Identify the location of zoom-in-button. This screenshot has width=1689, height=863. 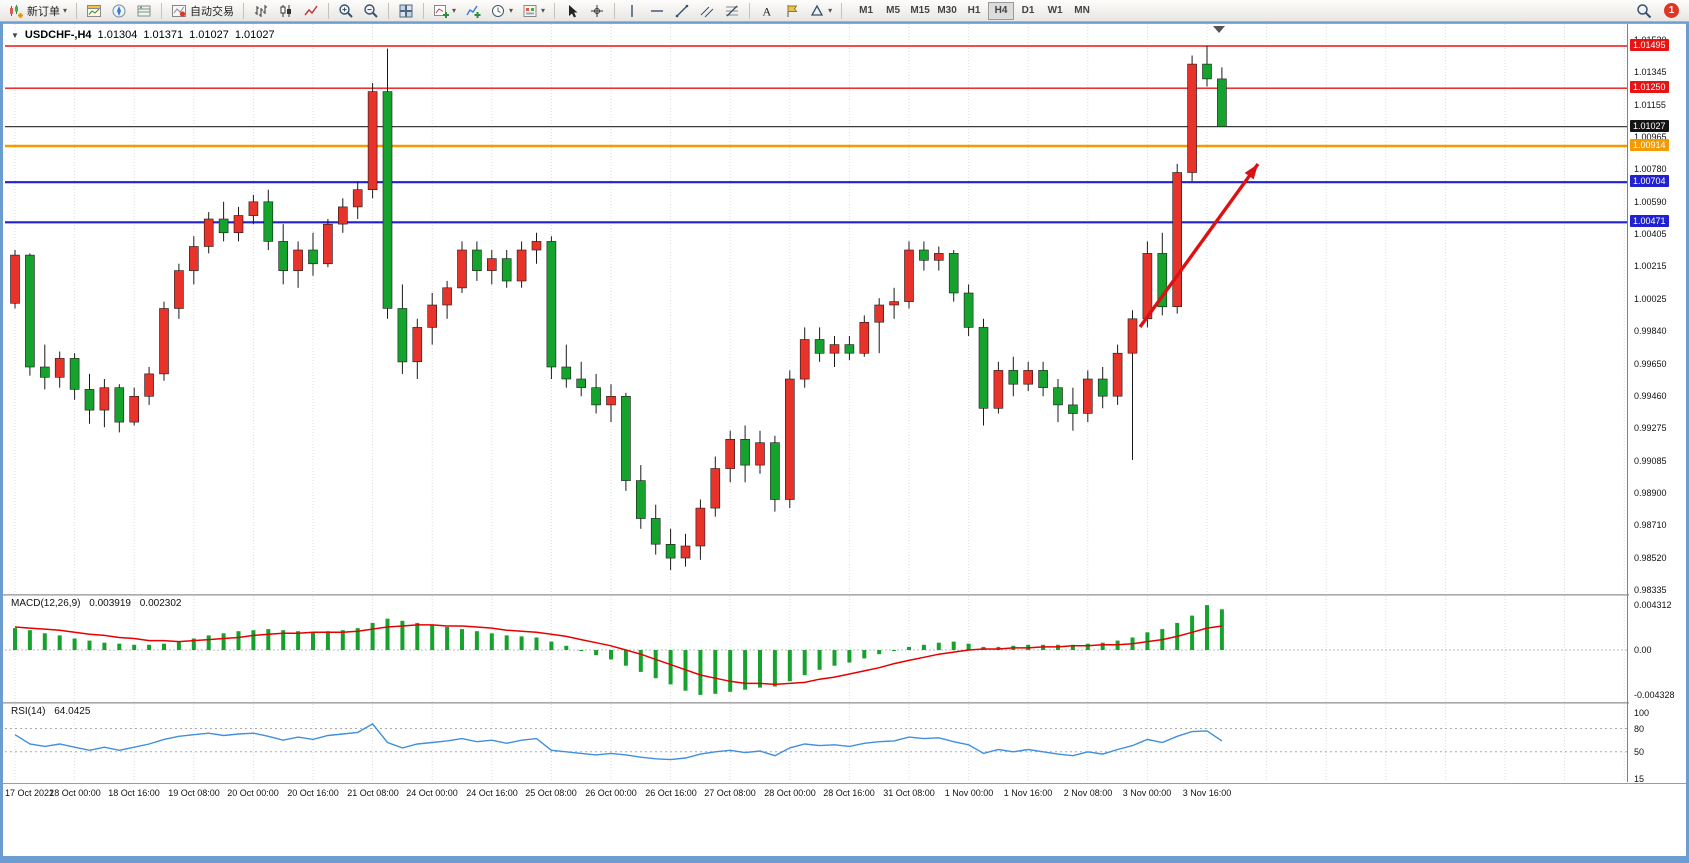
(346, 11).